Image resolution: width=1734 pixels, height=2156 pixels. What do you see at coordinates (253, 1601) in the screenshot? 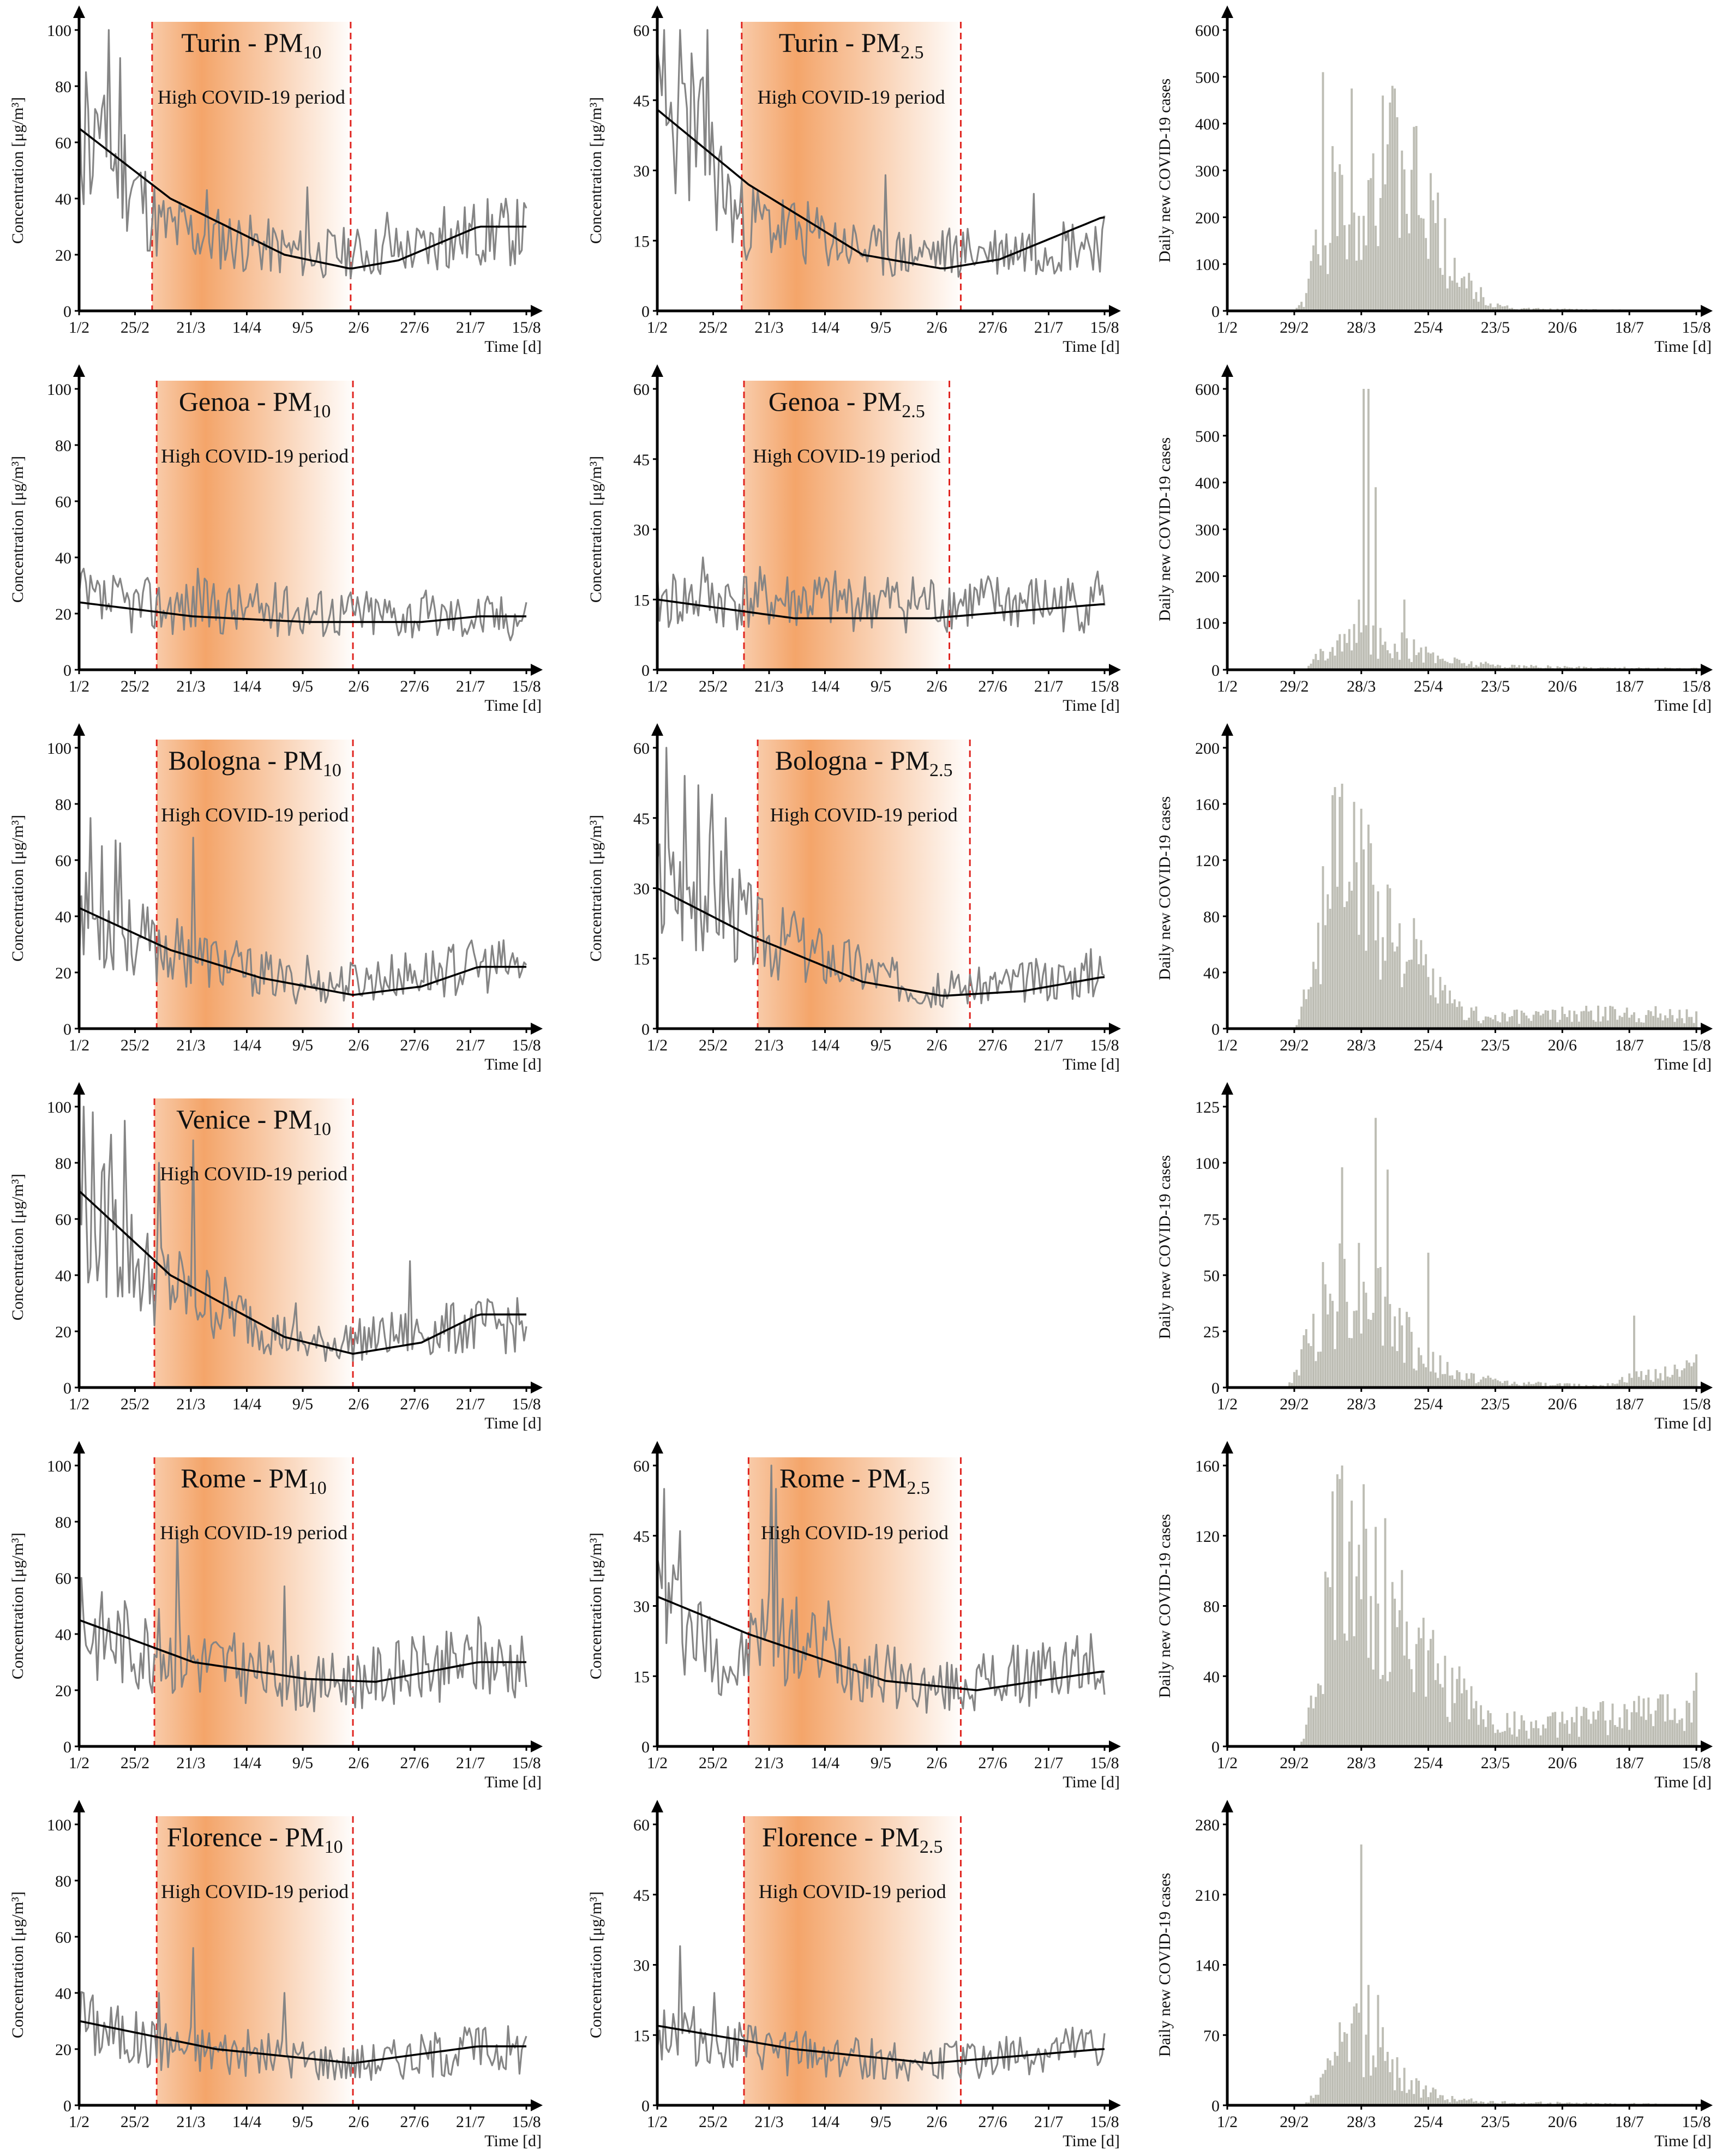
I see `high-covid-band` at bounding box center [253, 1601].